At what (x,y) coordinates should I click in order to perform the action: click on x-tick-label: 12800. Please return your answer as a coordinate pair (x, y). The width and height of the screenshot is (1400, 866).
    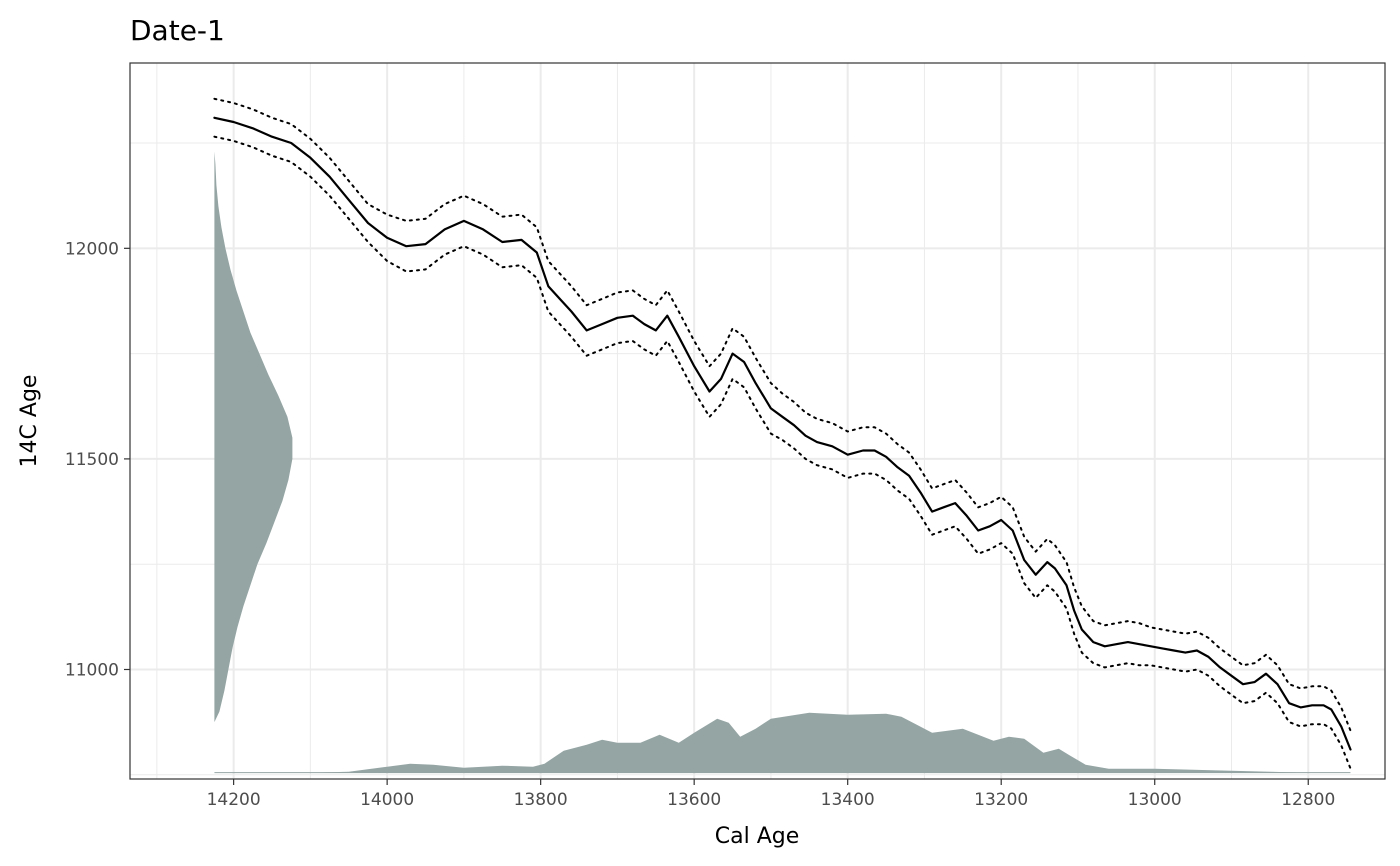
    Looking at the image, I should click on (1308, 800).